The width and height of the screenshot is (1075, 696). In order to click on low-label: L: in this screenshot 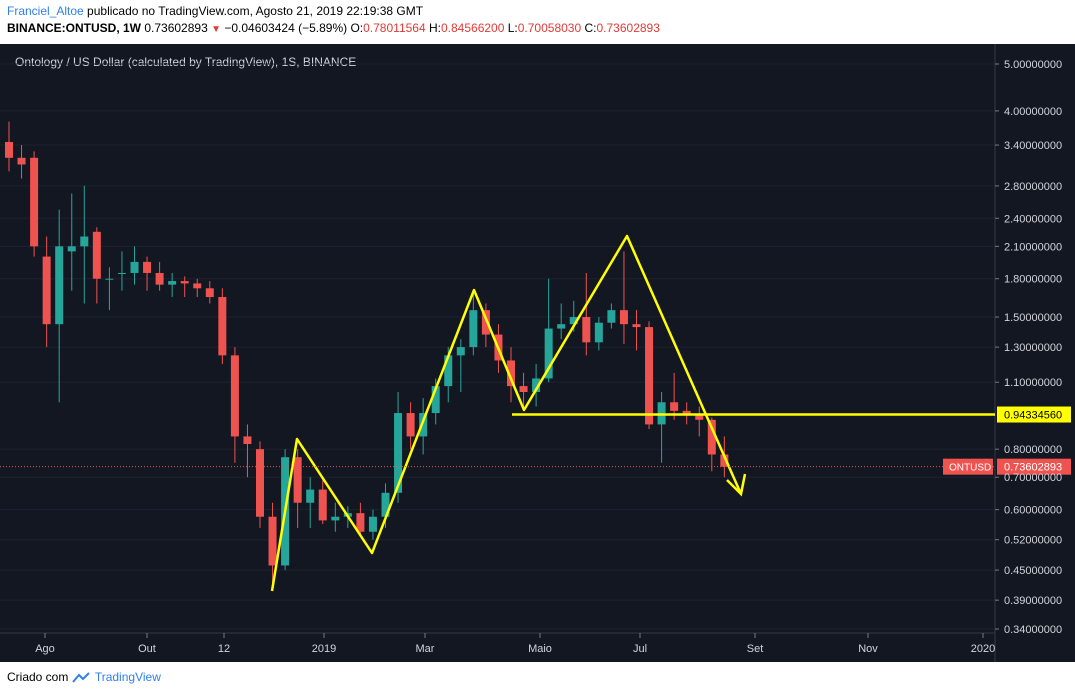, I will do `click(512, 28)`.